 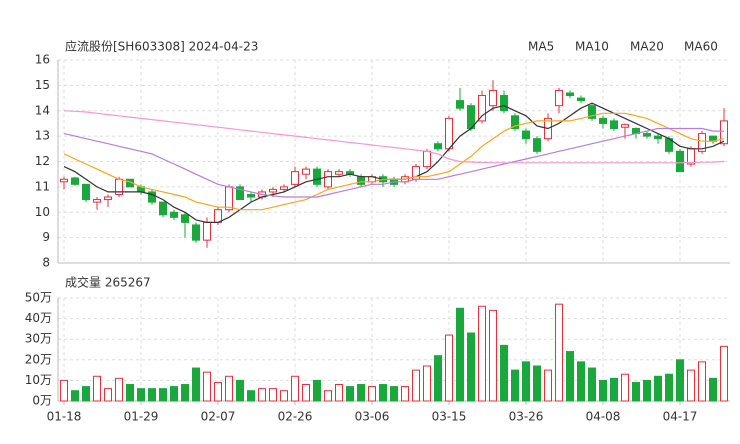 What do you see at coordinates (141, 417) in the screenshot?
I see `x-tick-label: 01-29` at bounding box center [141, 417].